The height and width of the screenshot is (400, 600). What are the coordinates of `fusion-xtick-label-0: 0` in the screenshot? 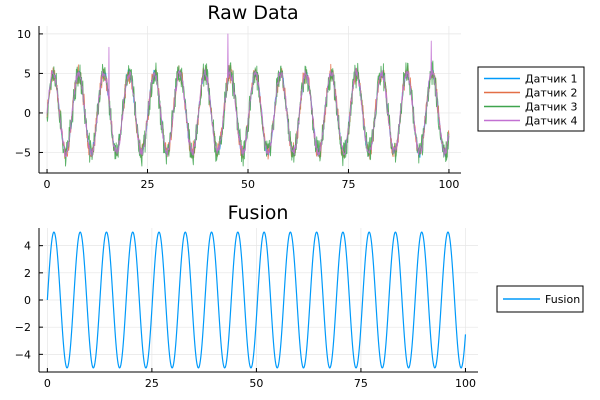 It's located at (47, 383).